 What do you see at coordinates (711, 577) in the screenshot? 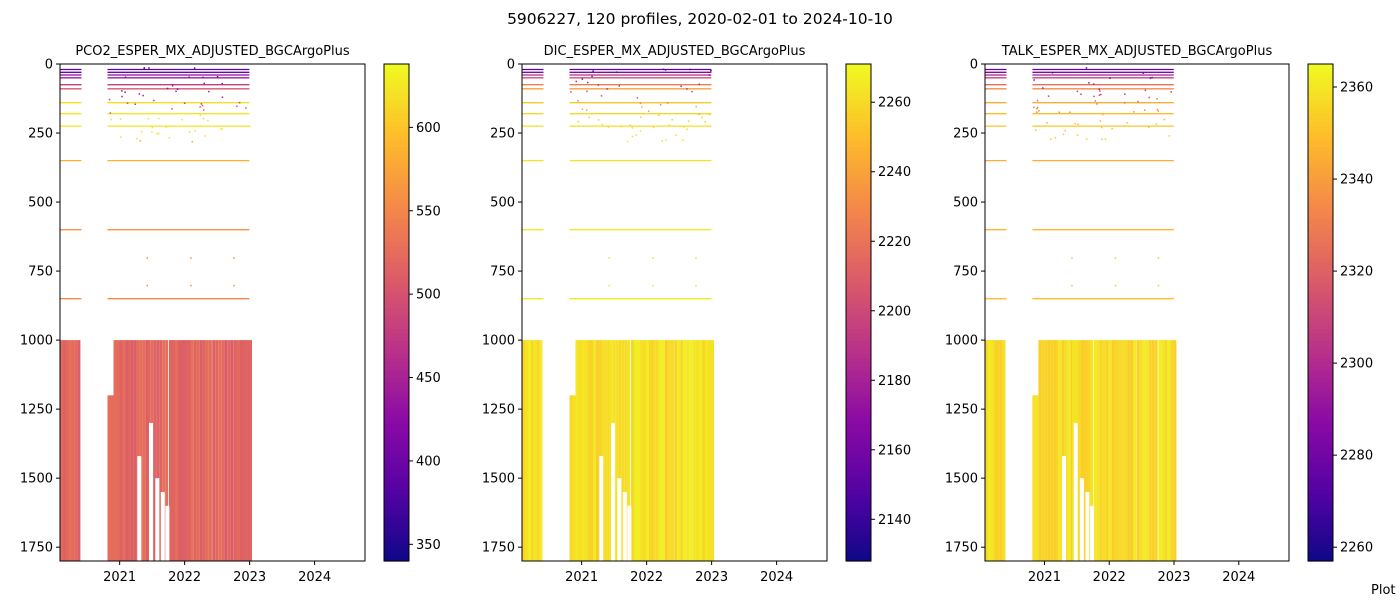
I see `x-tick-label: 2023` at bounding box center [711, 577].